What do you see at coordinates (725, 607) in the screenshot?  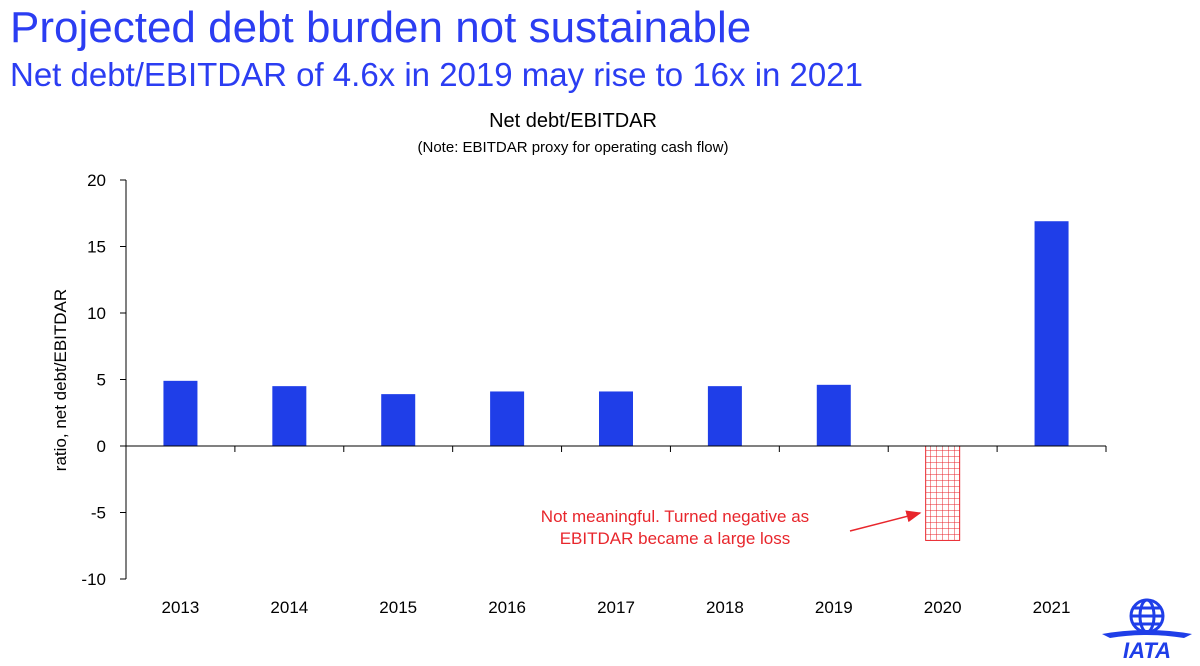 I see `x-tick-label: 2018` at bounding box center [725, 607].